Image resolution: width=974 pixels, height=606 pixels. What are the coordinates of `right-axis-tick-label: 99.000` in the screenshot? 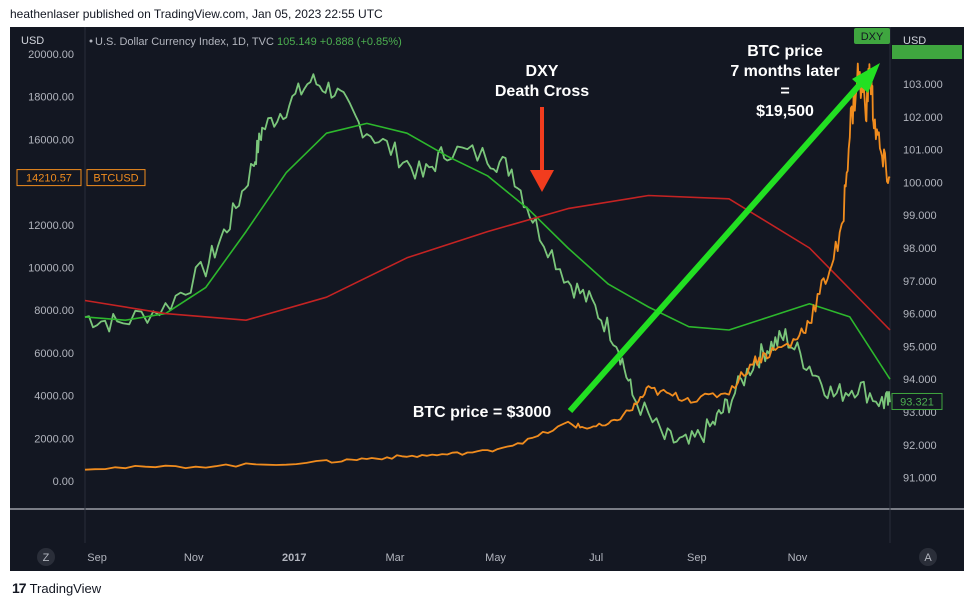 It's located at (920, 216).